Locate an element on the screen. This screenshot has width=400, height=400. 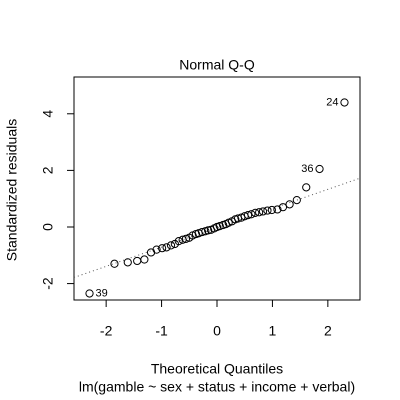
x-tick-label: 0 is located at coordinates (217, 331).